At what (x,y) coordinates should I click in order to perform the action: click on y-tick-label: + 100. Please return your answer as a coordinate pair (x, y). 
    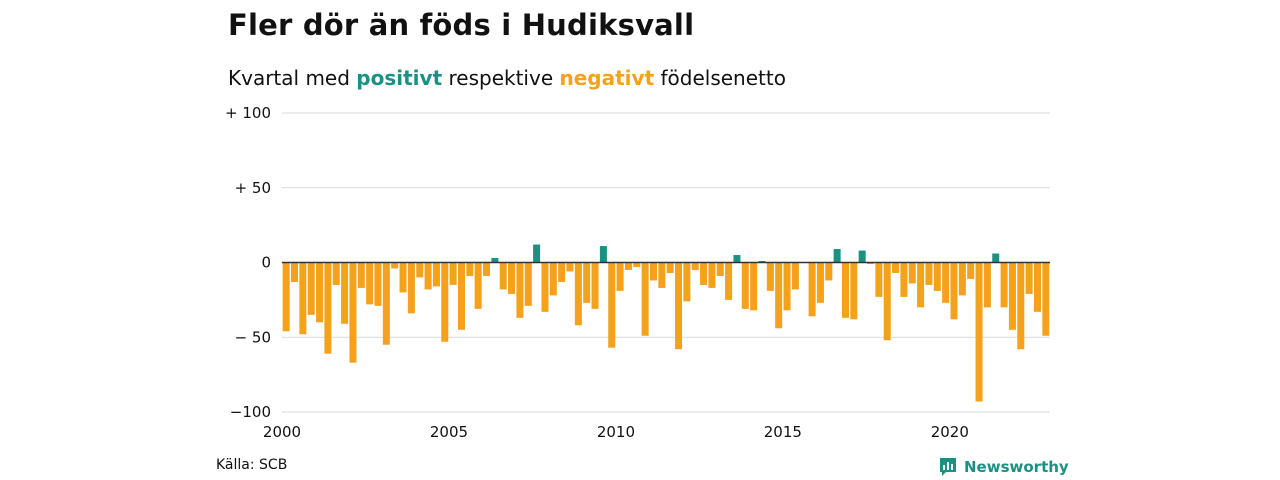
    Looking at the image, I should click on (248, 113).